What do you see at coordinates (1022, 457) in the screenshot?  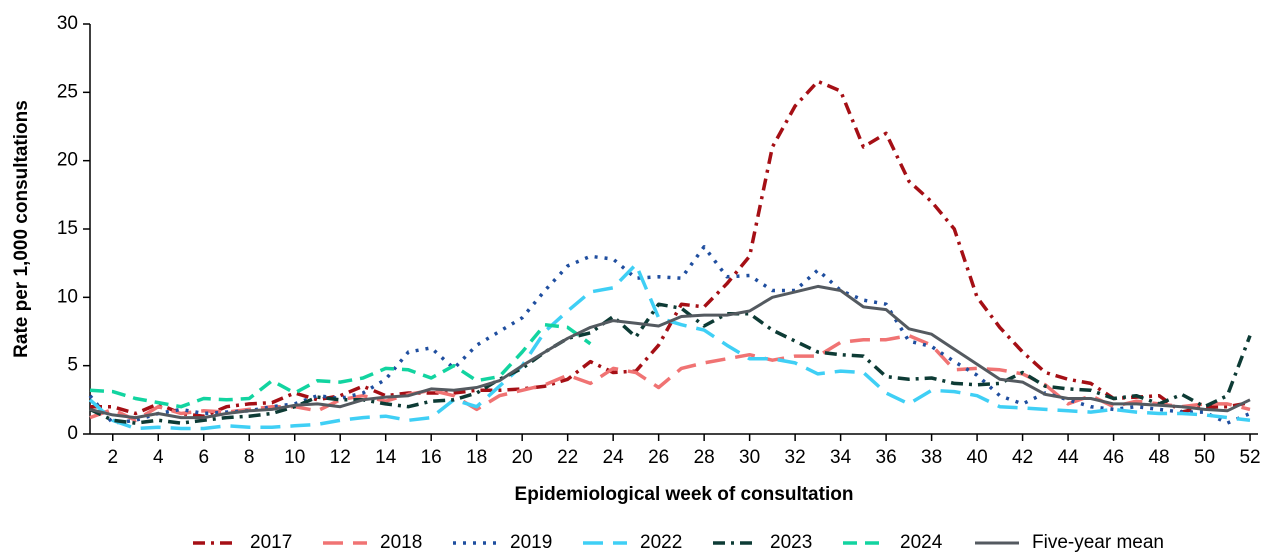 I see `x-tick-label: 42` at bounding box center [1022, 457].